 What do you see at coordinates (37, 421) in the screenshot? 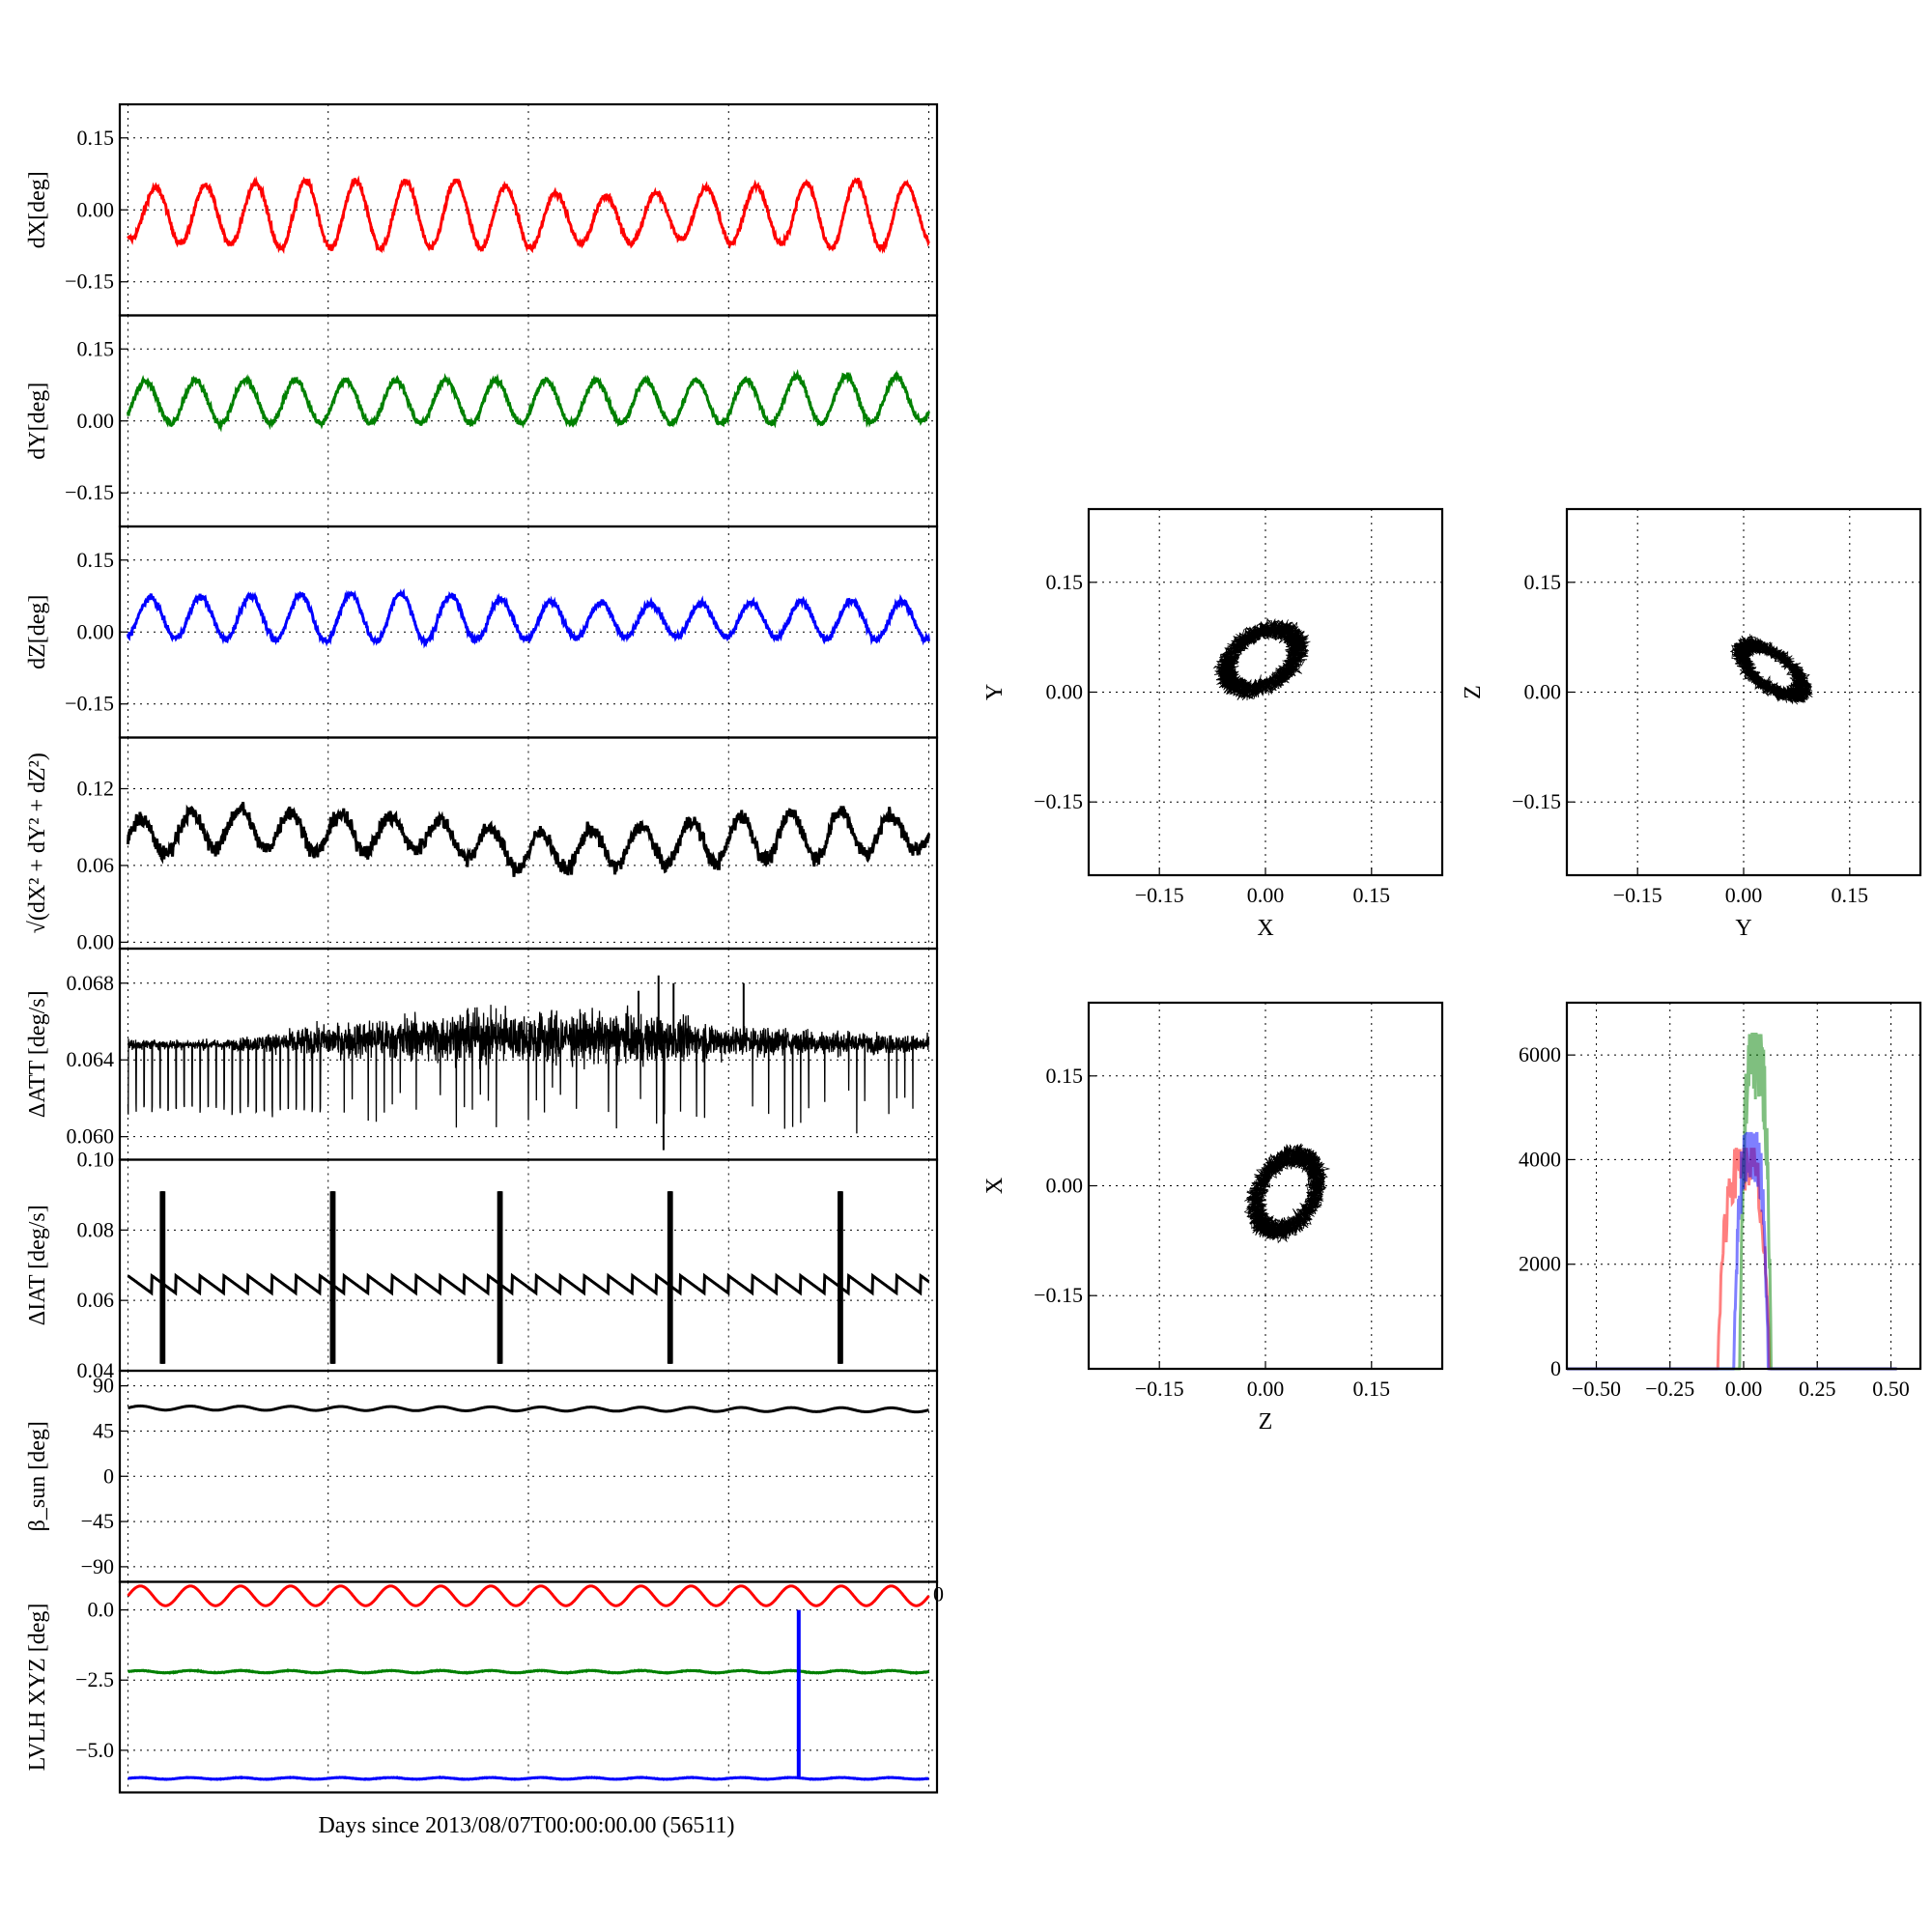
I see `y-axis-label: dY[deg]` at bounding box center [37, 421].